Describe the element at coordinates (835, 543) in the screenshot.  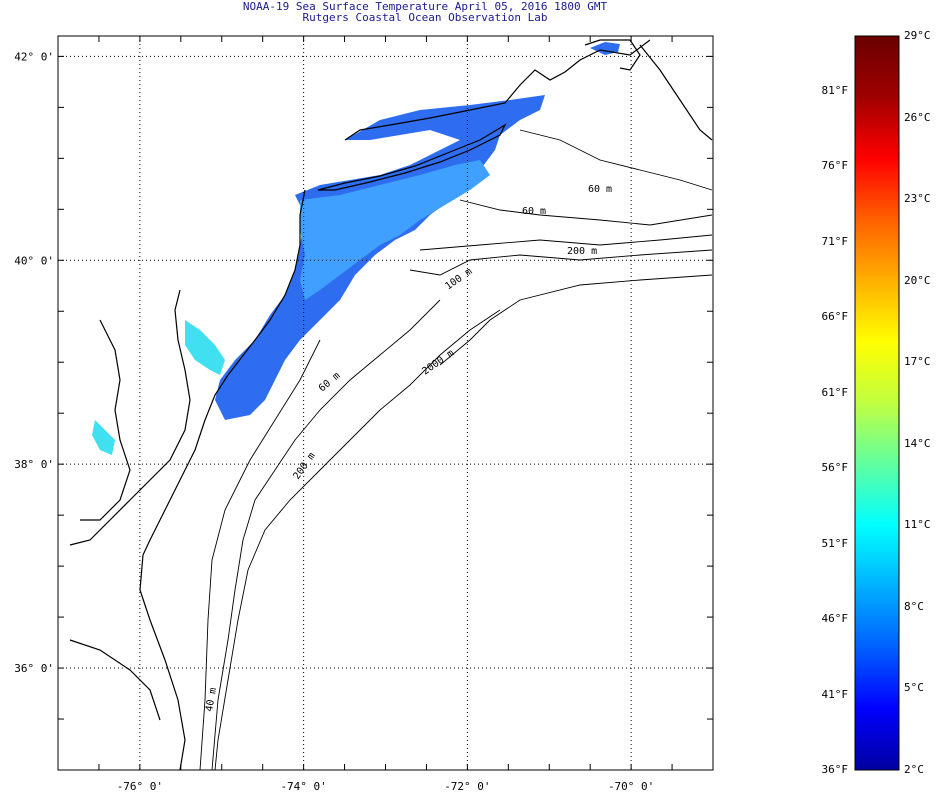
I see `colorbar-fahrenheit-label: 51°F` at that location.